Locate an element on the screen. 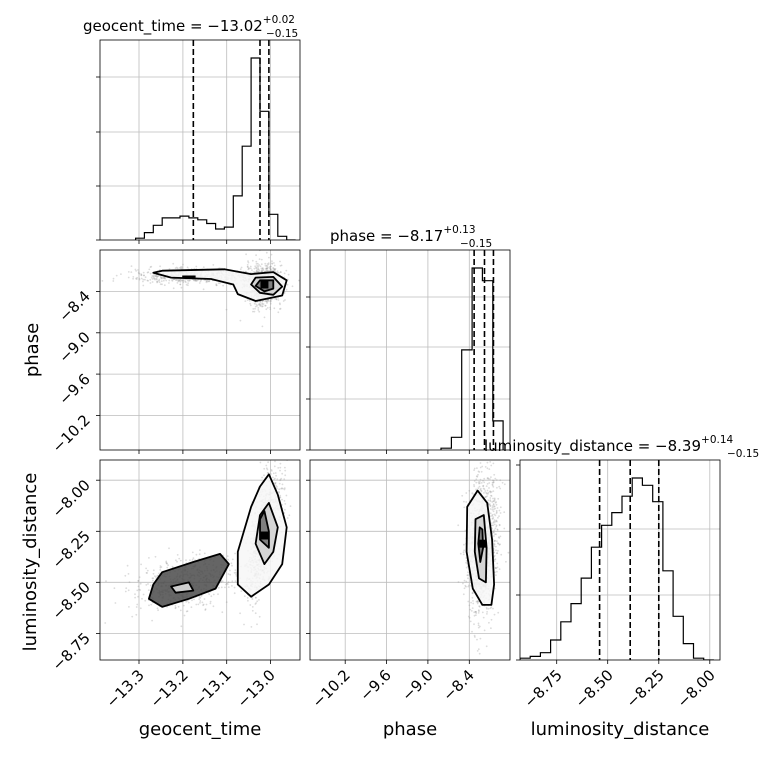 The height and width of the screenshot is (760, 760). phase-tick-label: −8.4 is located at coordinates (74, 306).